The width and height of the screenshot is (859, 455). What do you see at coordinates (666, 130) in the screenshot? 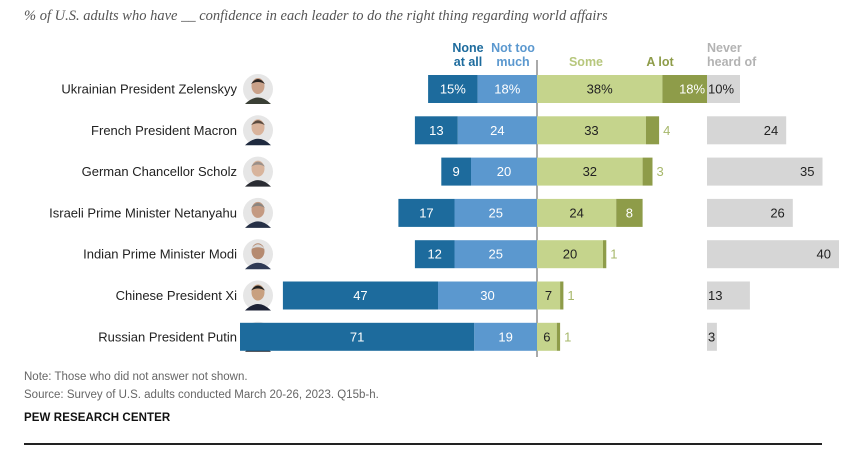
I see `label-a-lot: 4` at bounding box center [666, 130].